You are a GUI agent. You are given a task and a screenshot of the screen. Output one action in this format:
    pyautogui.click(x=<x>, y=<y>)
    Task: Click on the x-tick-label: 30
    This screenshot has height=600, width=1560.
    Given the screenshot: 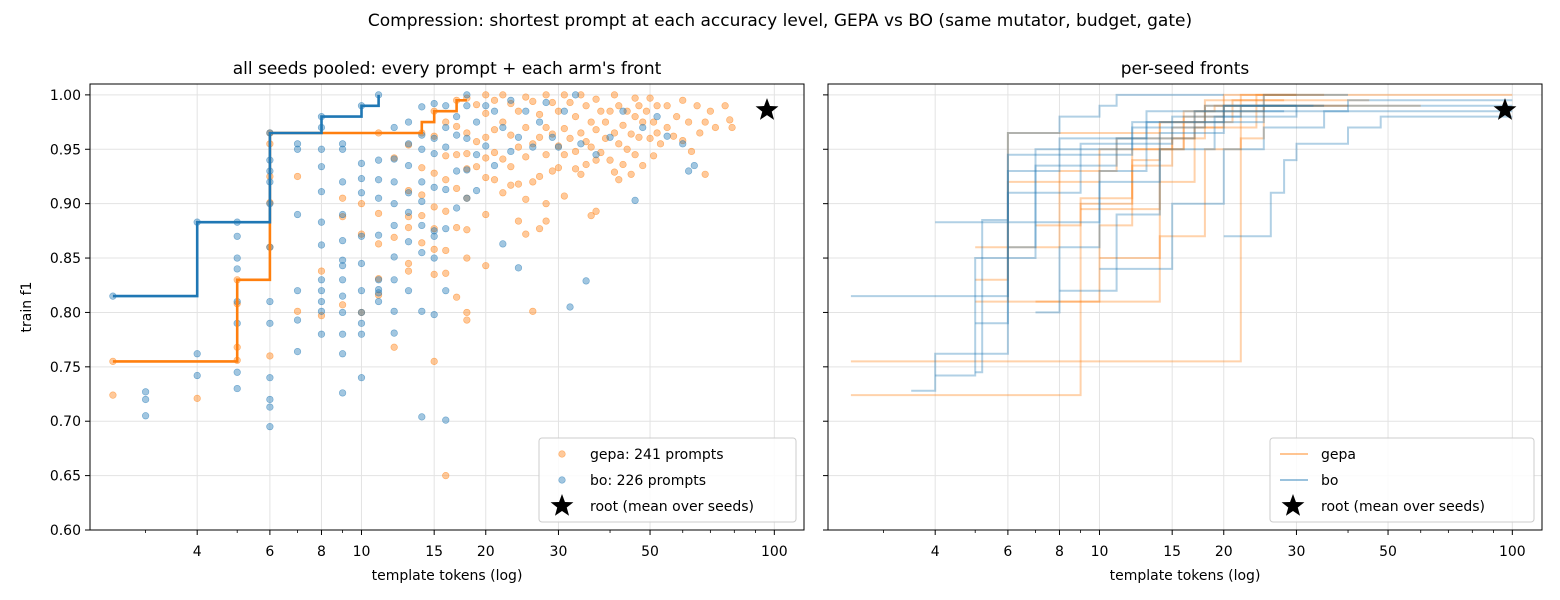 What is the action you would take?
    pyautogui.click(x=1297, y=552)
    